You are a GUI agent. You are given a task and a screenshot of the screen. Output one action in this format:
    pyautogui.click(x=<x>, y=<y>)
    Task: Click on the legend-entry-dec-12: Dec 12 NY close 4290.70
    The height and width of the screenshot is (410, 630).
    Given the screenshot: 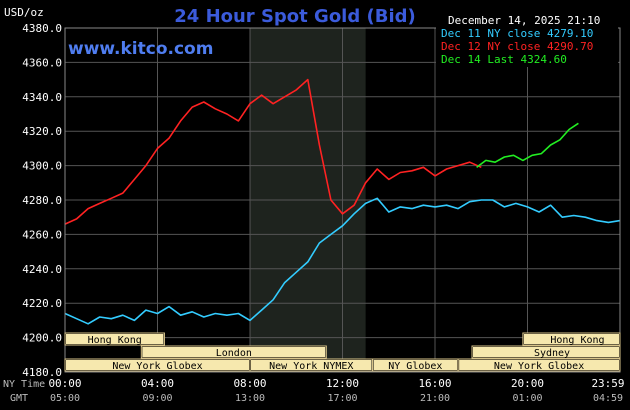 What is the action you would take?
    pyautogui.click(x=517, y=46)
    